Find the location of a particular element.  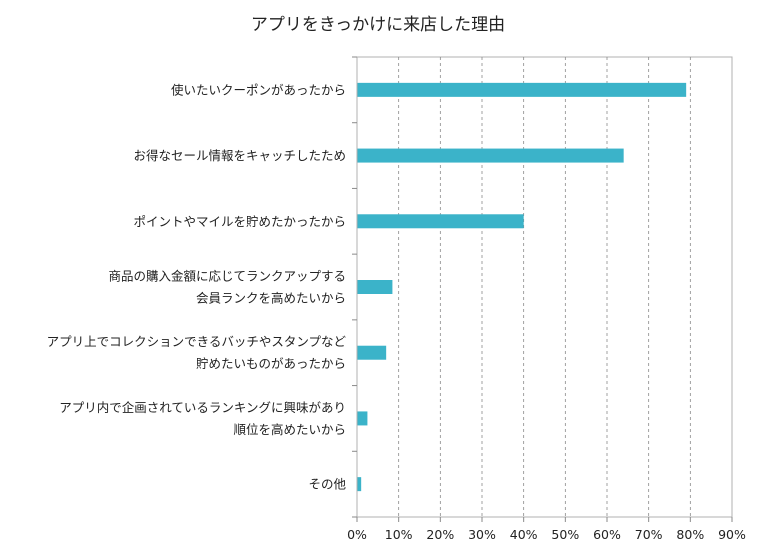

category-label: 使いたいクーポンがあったから is located at coordinates (258, 89).